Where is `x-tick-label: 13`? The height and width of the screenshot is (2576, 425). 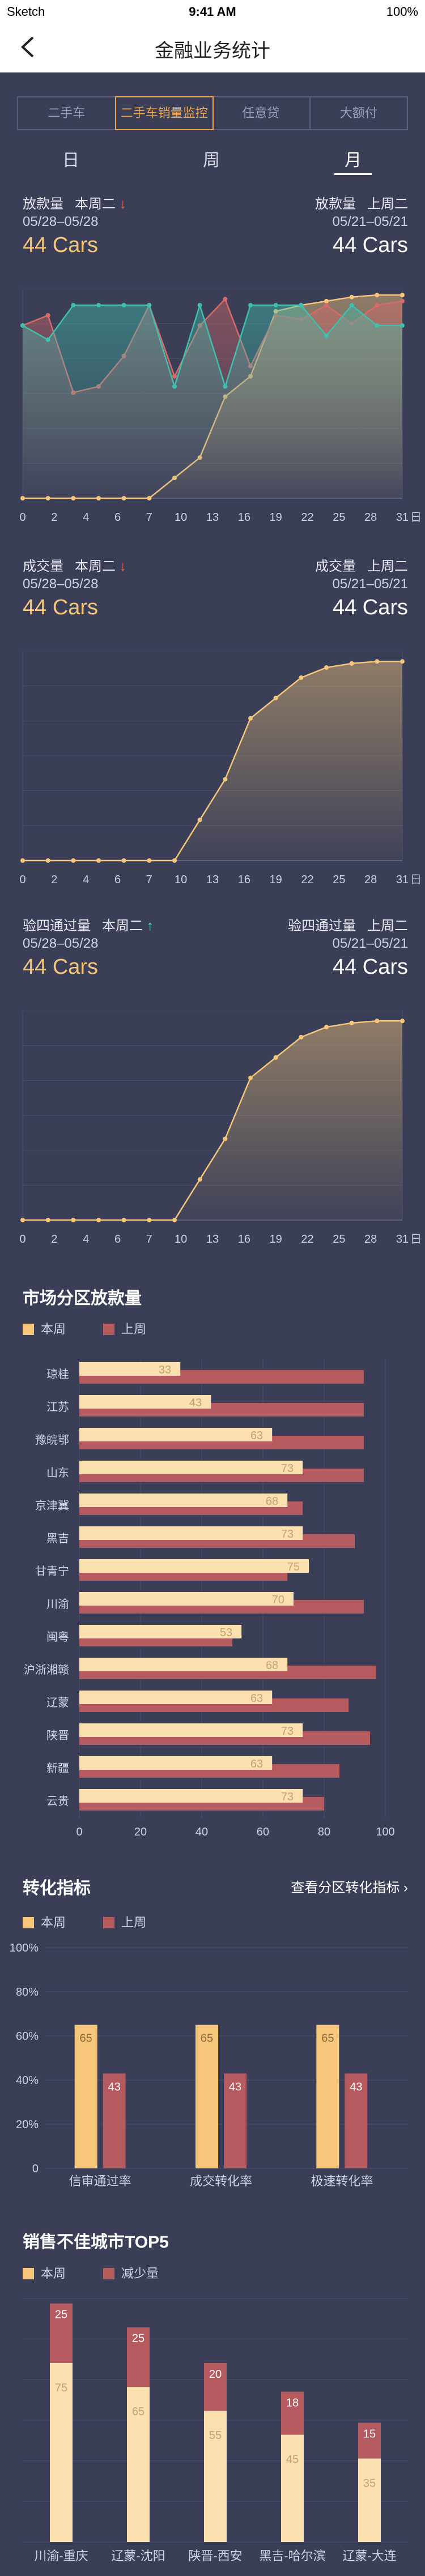
x-tick-label: 13 is located at coordinates (212, 517).